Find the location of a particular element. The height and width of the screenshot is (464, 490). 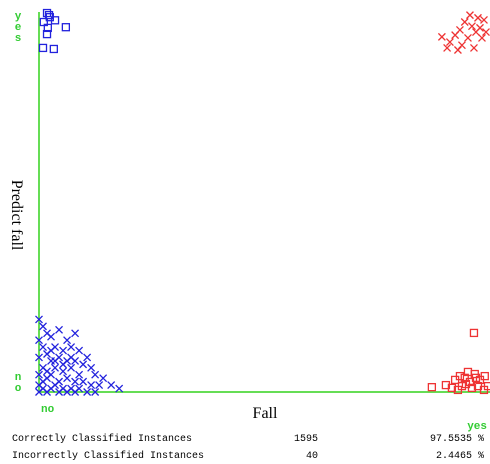

y-tick-label: no is located at coordinates (18, 383).